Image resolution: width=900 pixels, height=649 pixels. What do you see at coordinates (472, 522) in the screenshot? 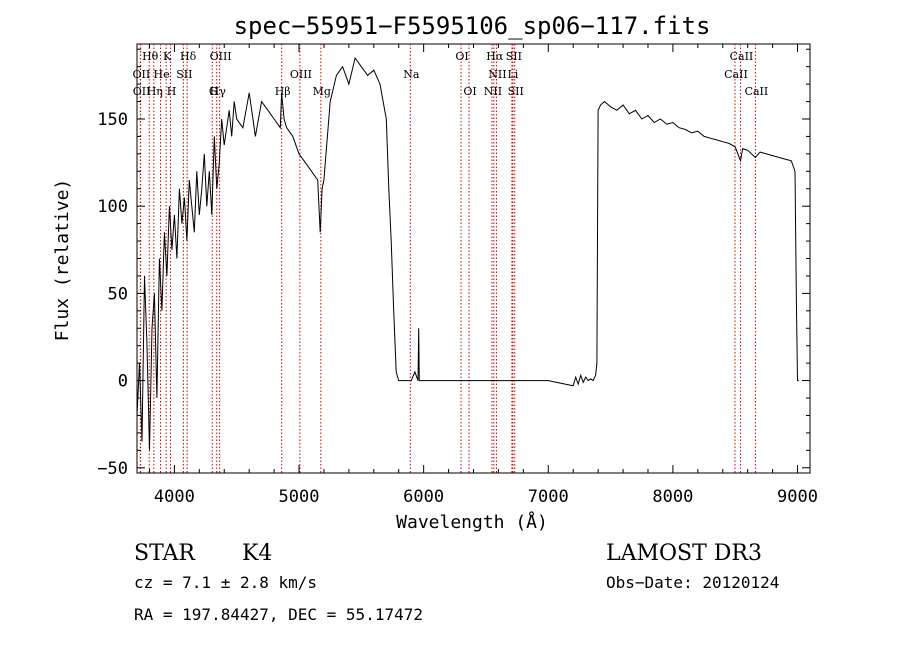
I see `x-axis-label: Wavelength (Å)` at bounding box center [472, 522].